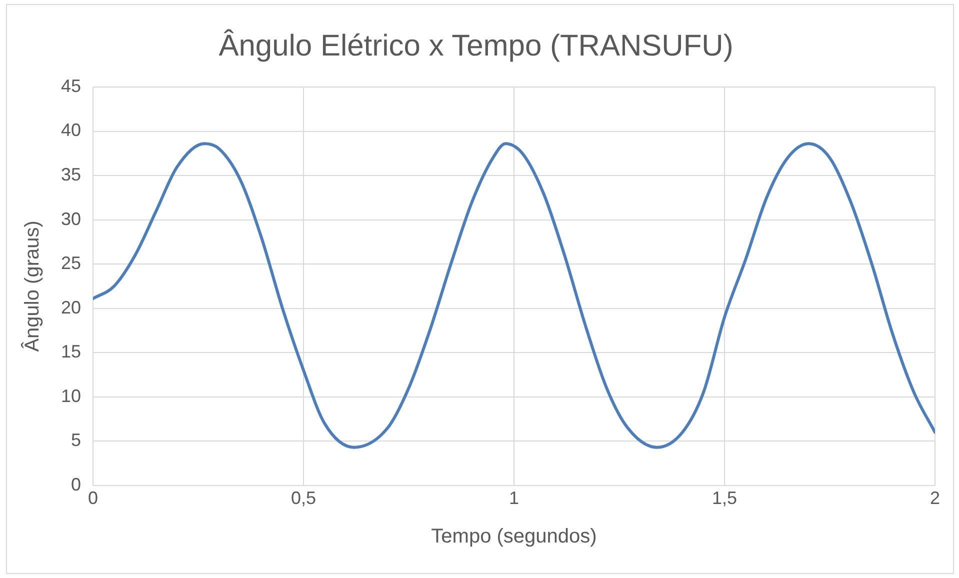 The height and width of the screenshot is (578, 959). I want to click on x-tick-label: 0,5, so click(303, 498).